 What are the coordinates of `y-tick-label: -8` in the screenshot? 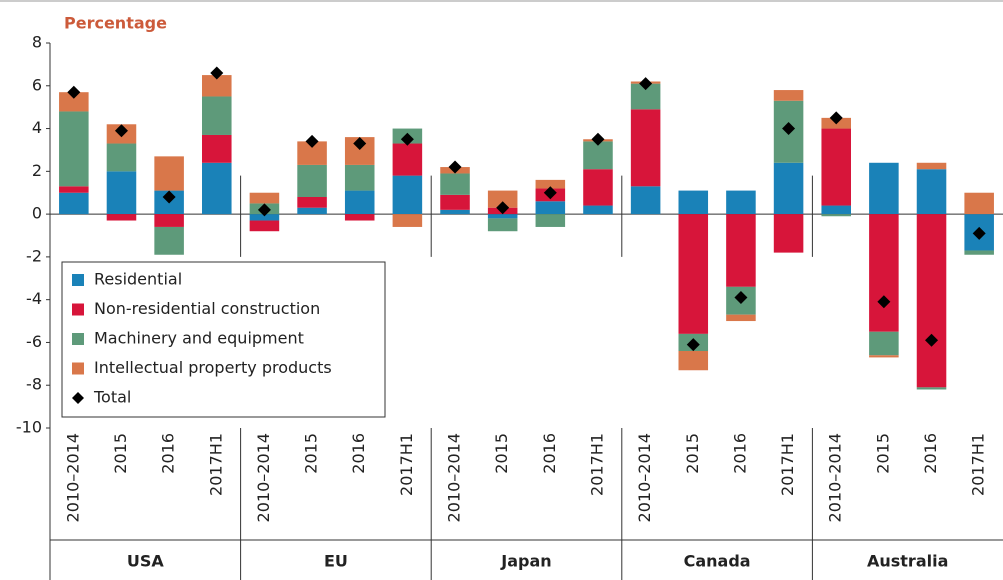 It's located at (34, 384).